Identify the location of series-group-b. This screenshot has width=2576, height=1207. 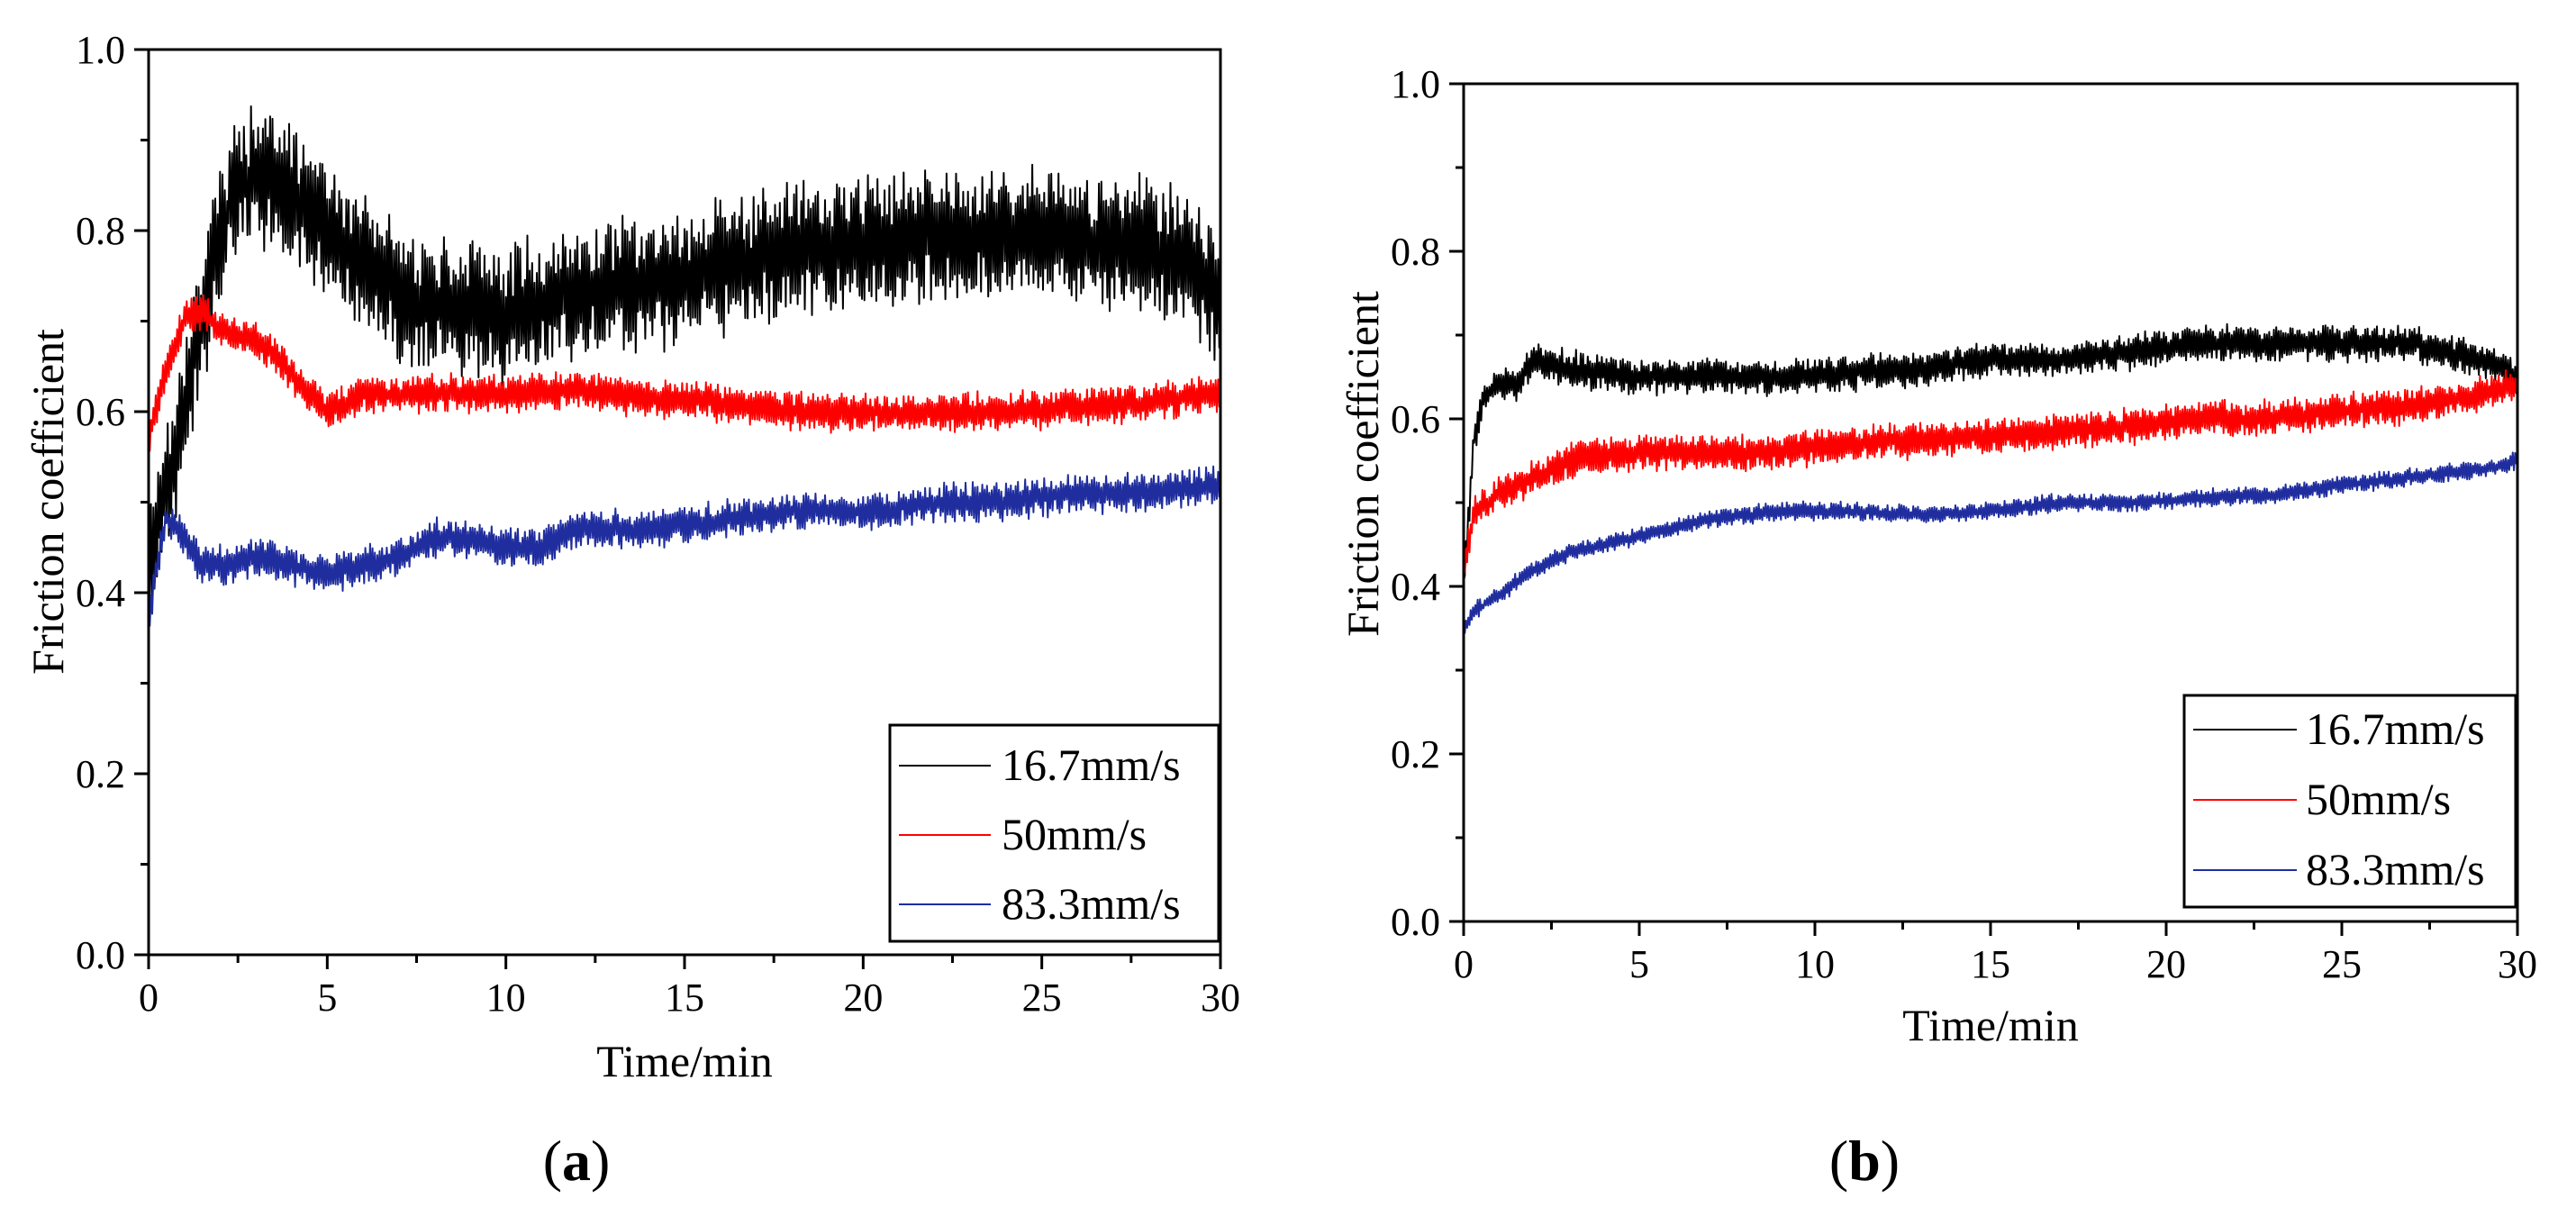
(1990, 478).